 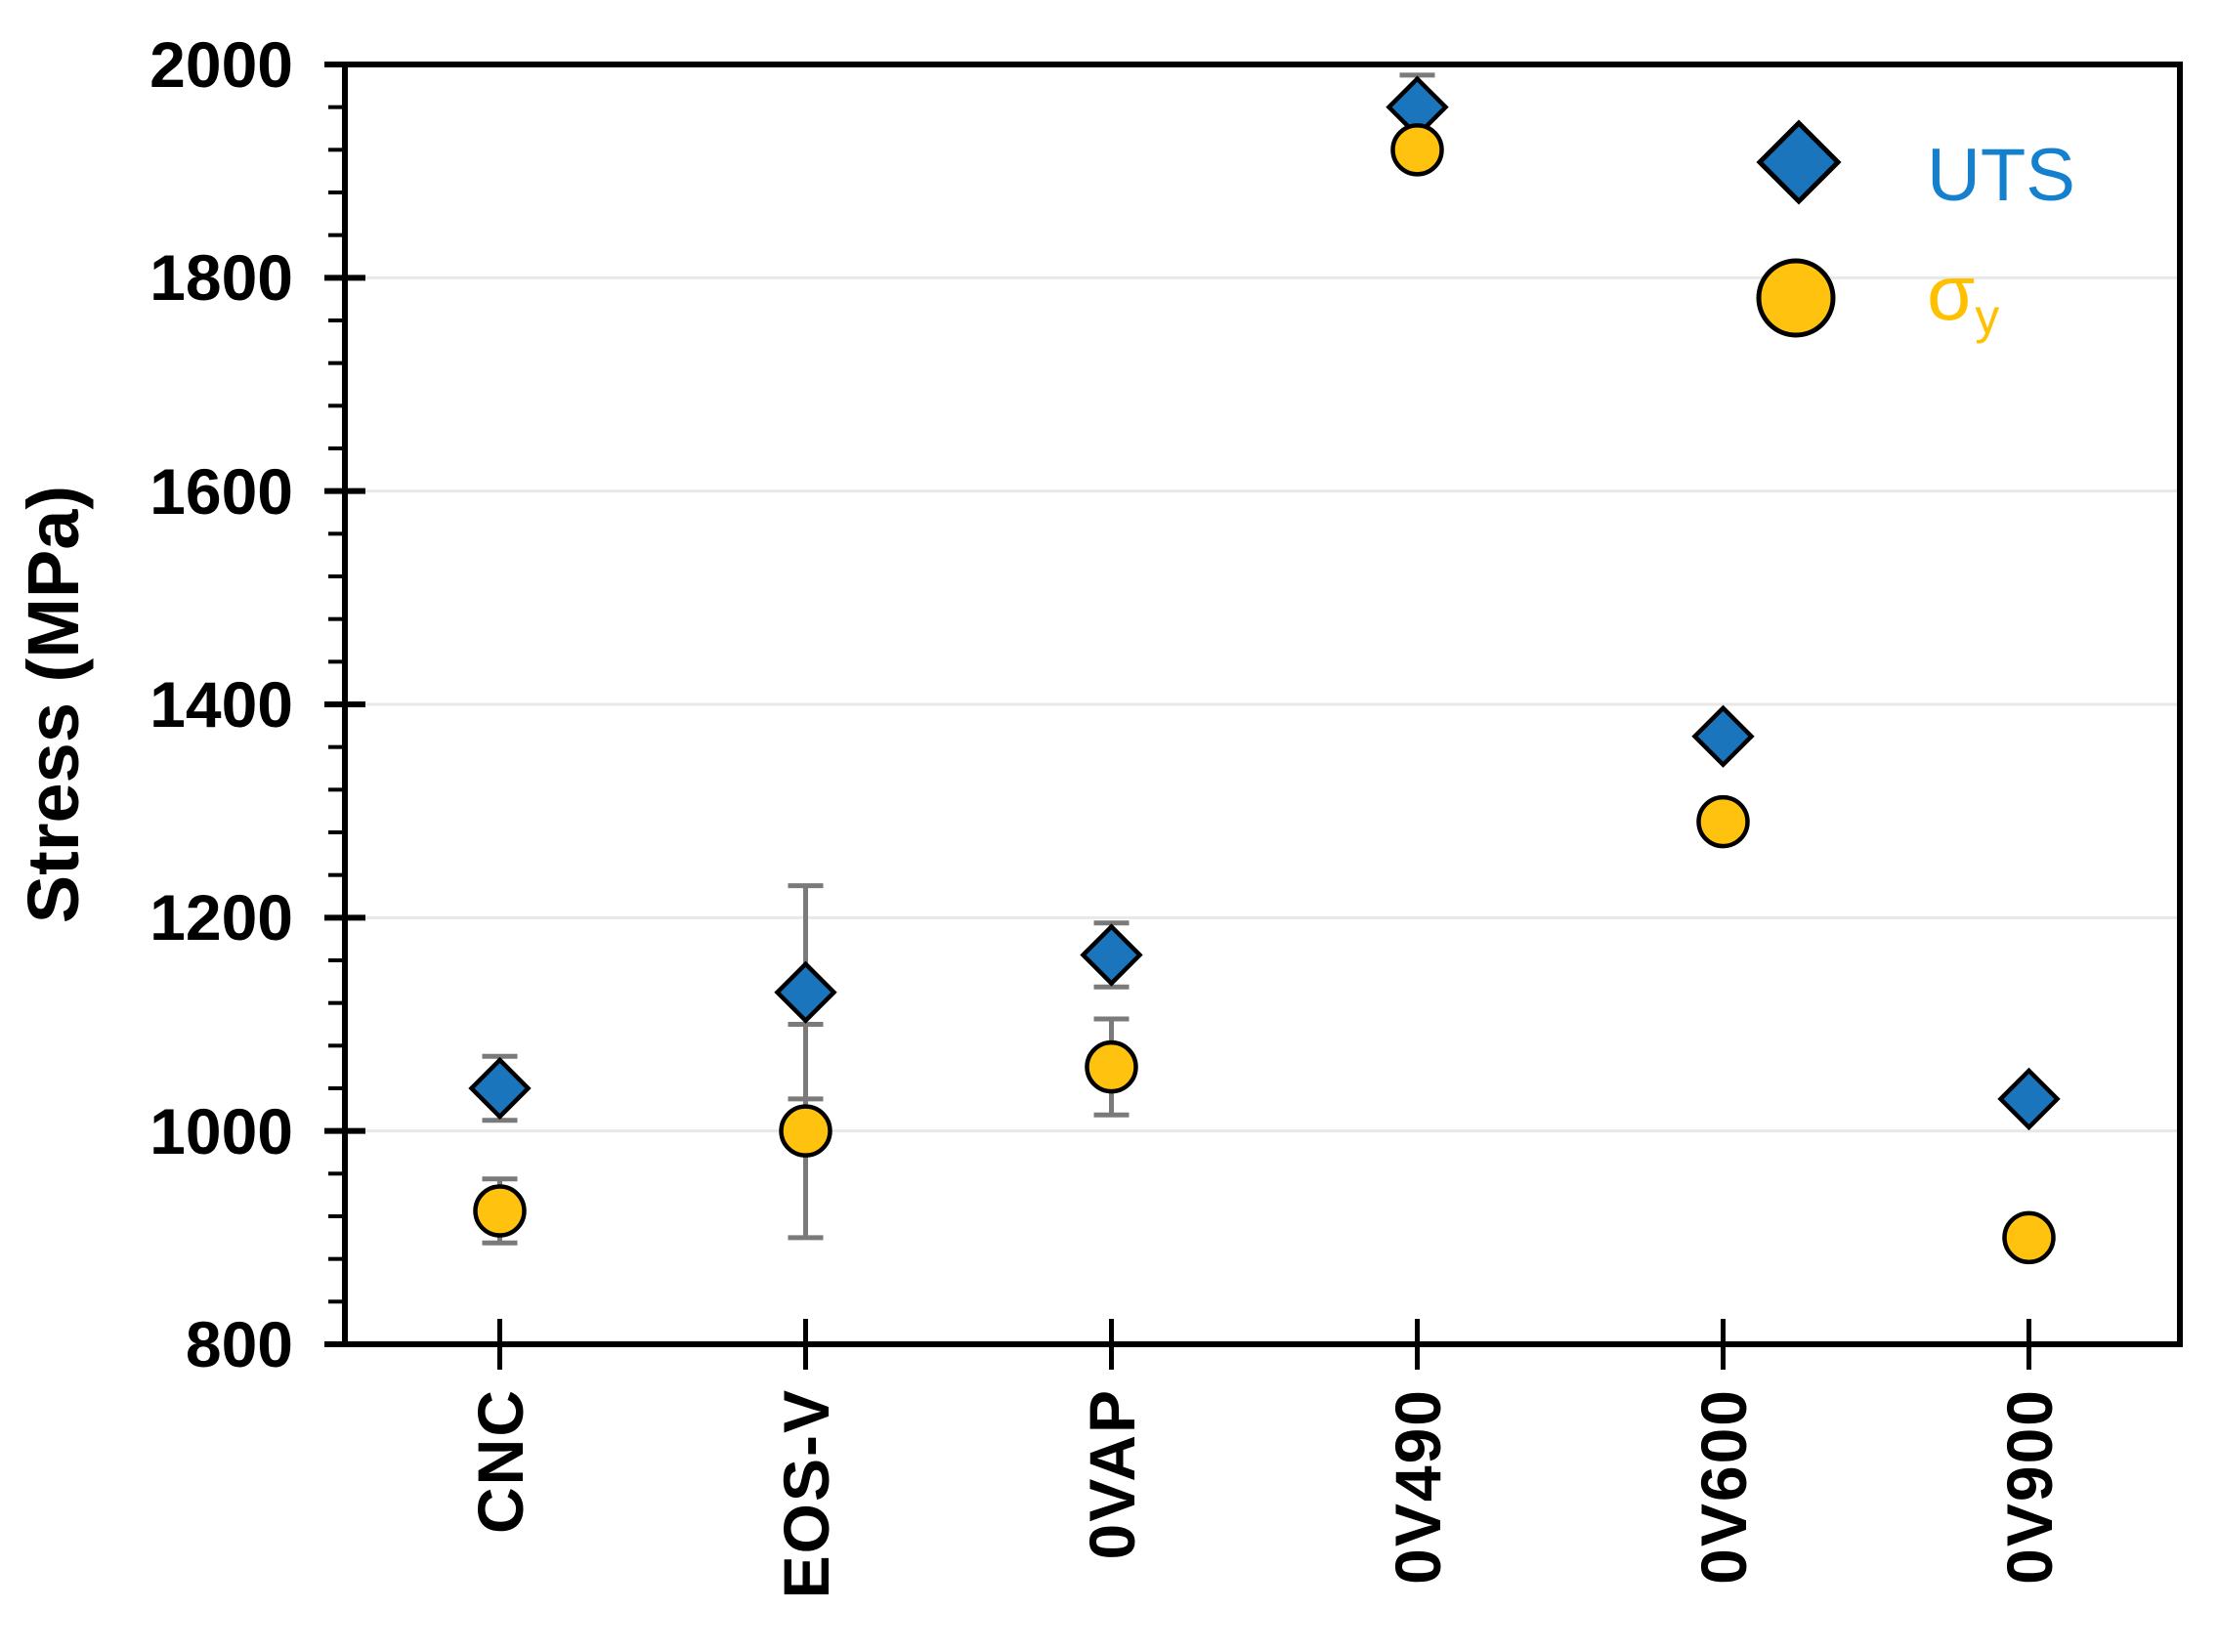 What do you see at coordinates (1796, 298) in the screenshot?
I see `legend-sigma-marker` at bounding box center [1796, 298].